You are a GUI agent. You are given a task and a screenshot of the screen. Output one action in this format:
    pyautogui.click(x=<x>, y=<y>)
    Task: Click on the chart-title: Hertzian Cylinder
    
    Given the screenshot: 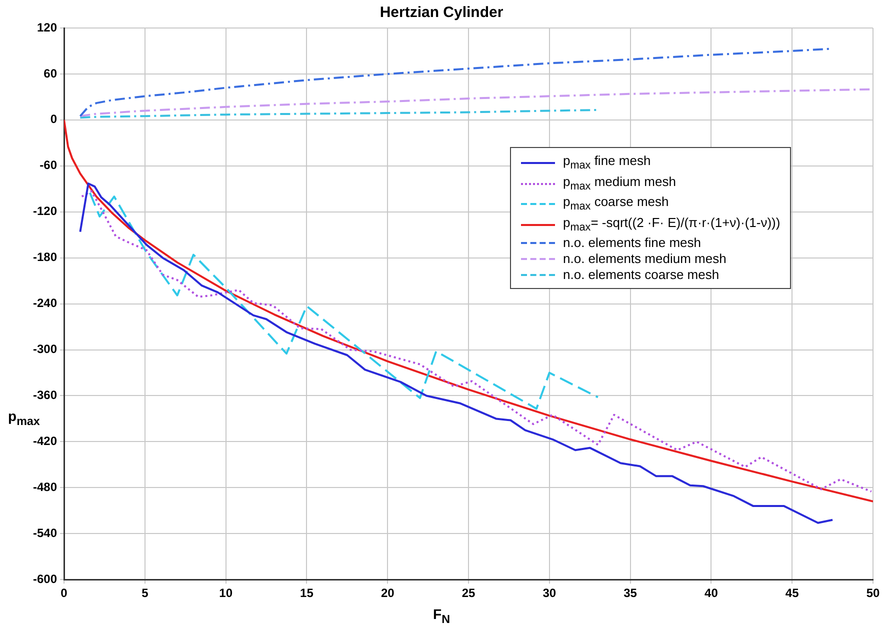 What is the action you would take?
    pyautogui.click(x=441, y=12)
    